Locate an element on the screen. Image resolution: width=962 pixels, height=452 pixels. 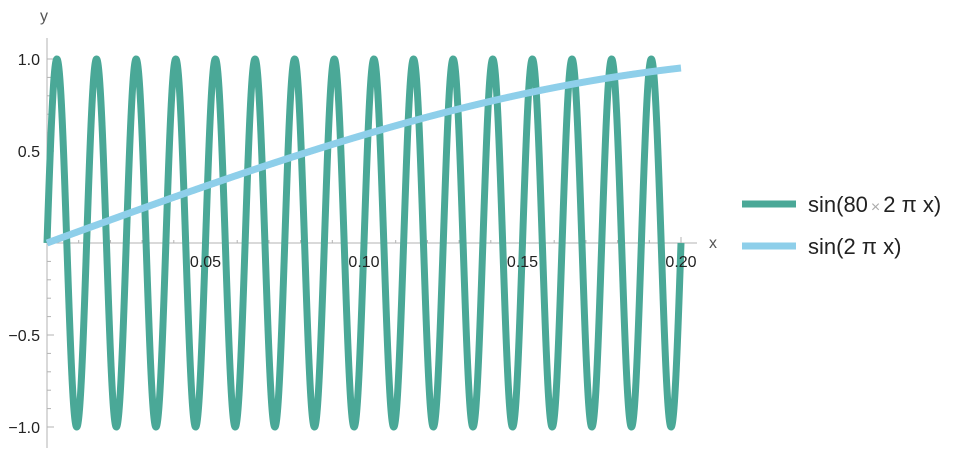
y-tick-label: 1.0 is located at coordinates (29, 60).